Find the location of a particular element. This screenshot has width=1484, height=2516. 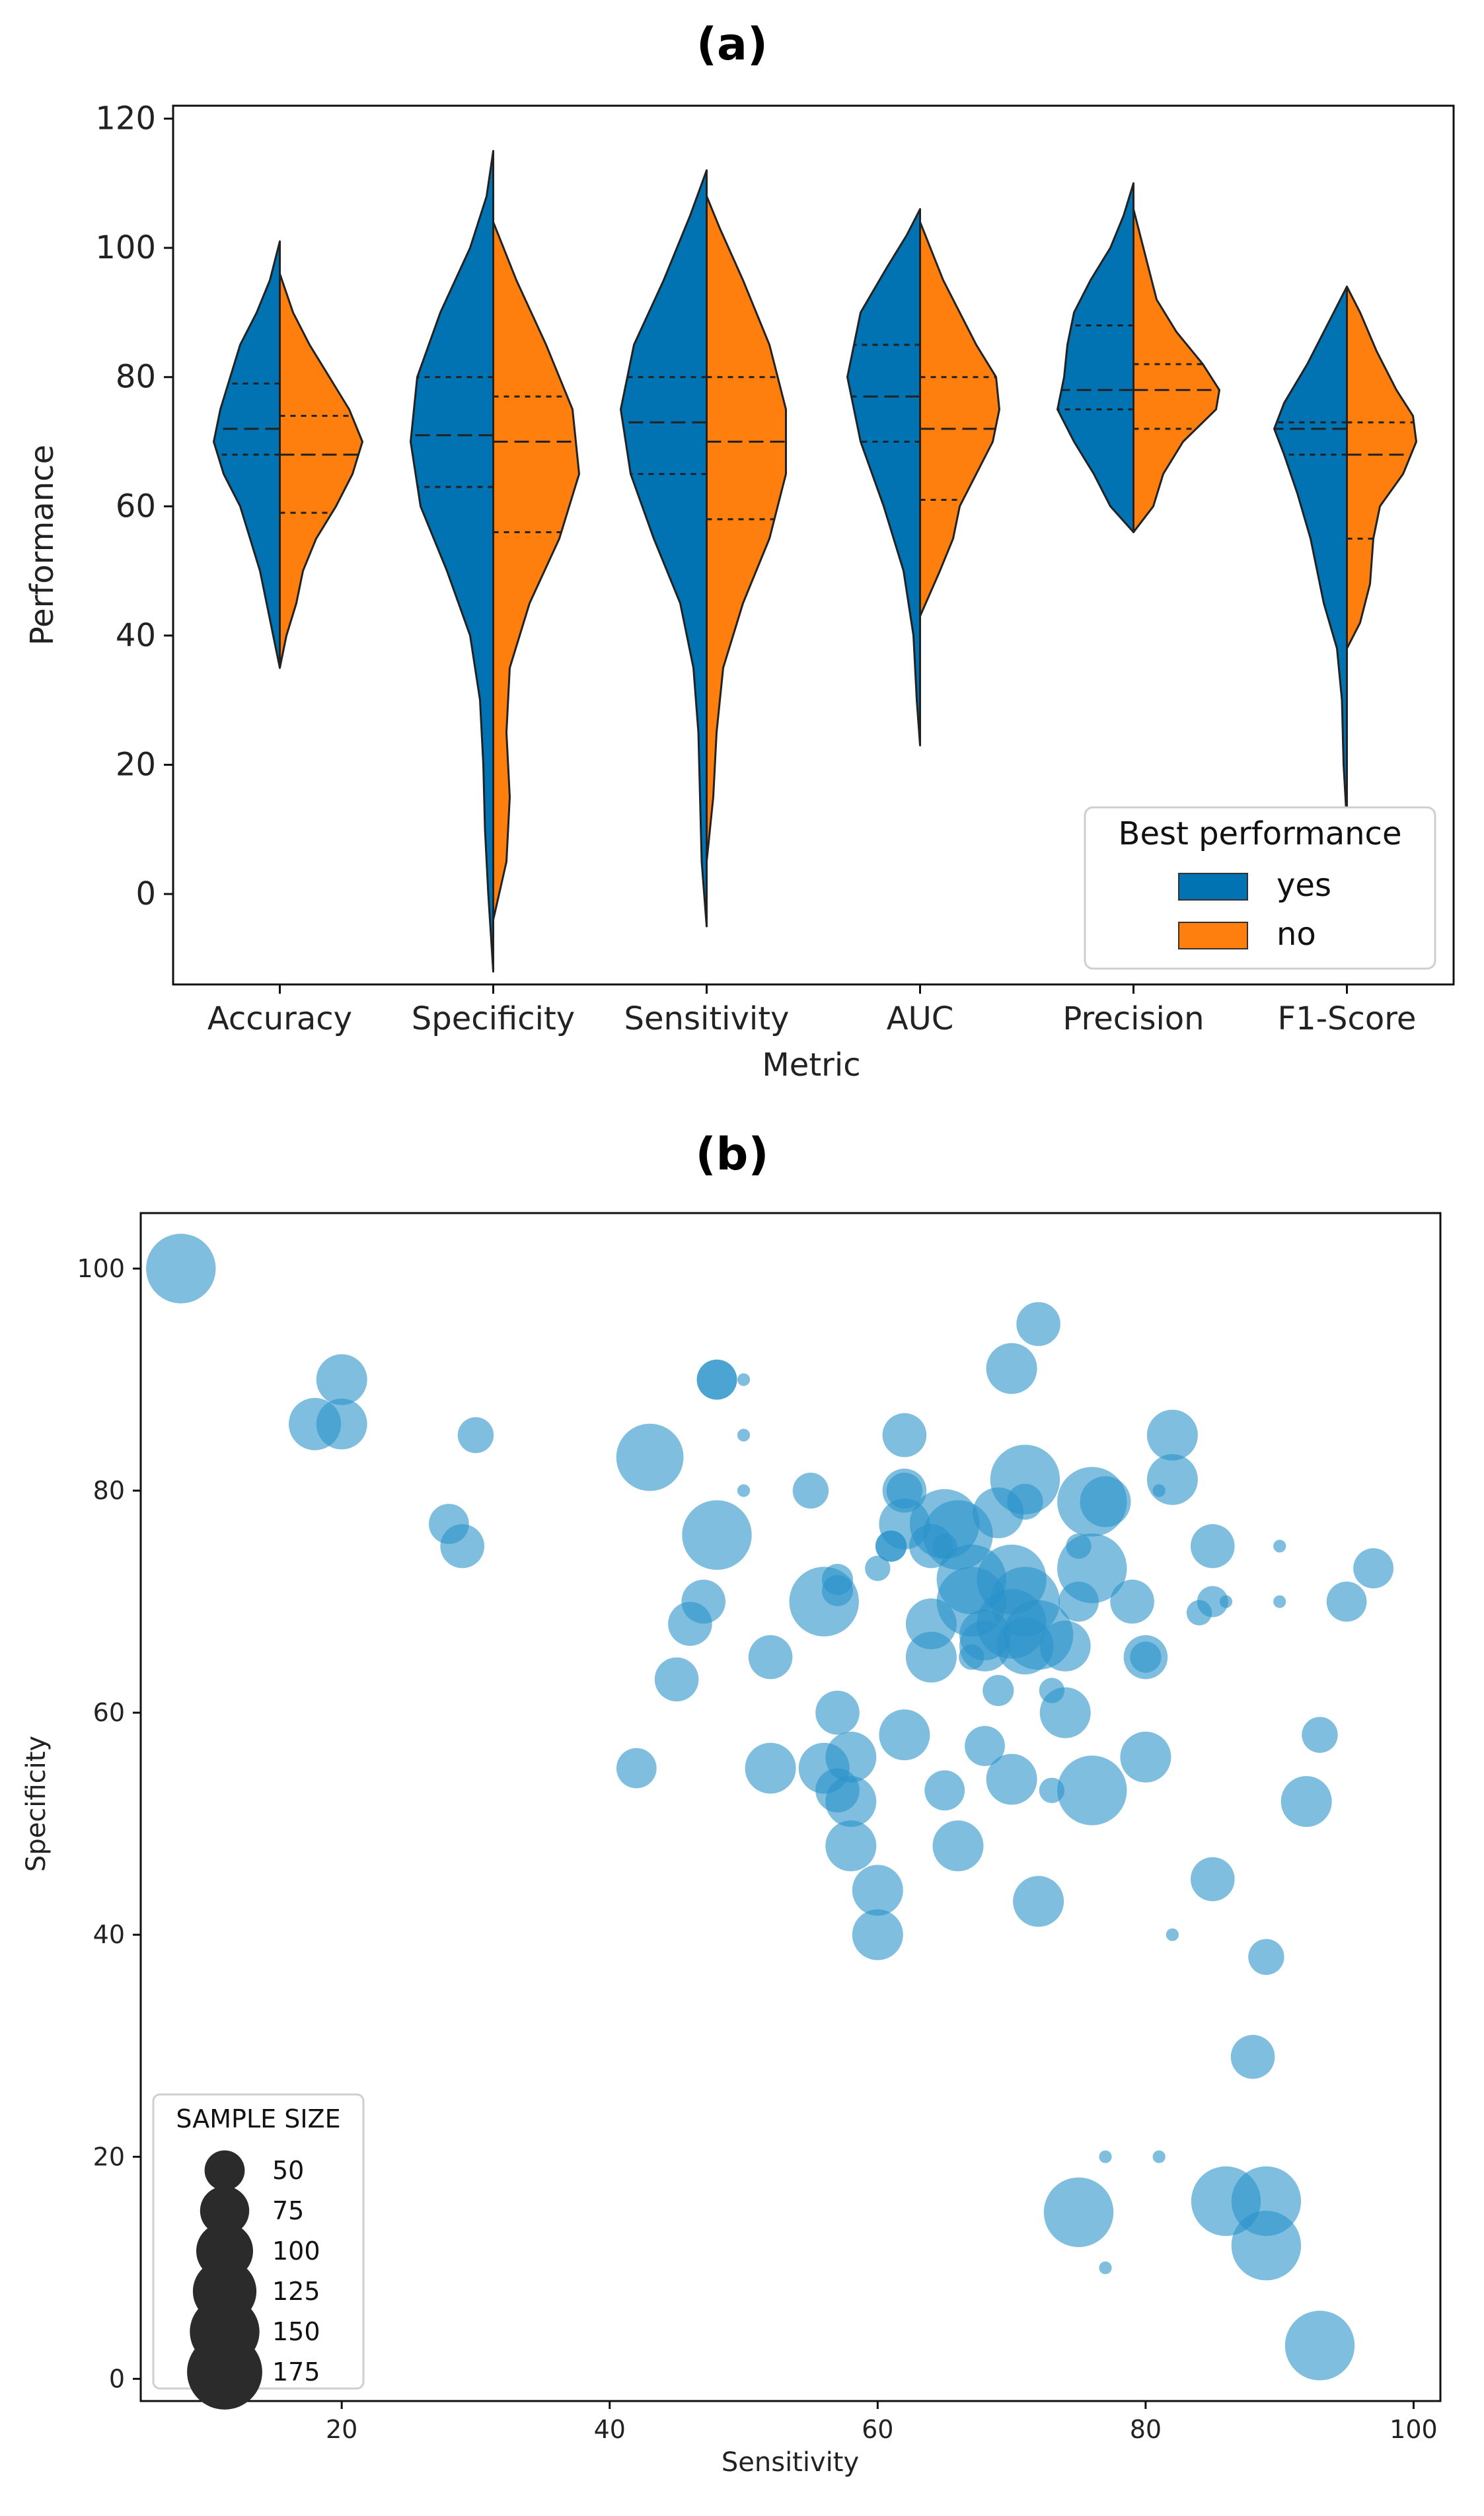

x-tick-label-a: Precision is located at coordinates (1133, 1018).